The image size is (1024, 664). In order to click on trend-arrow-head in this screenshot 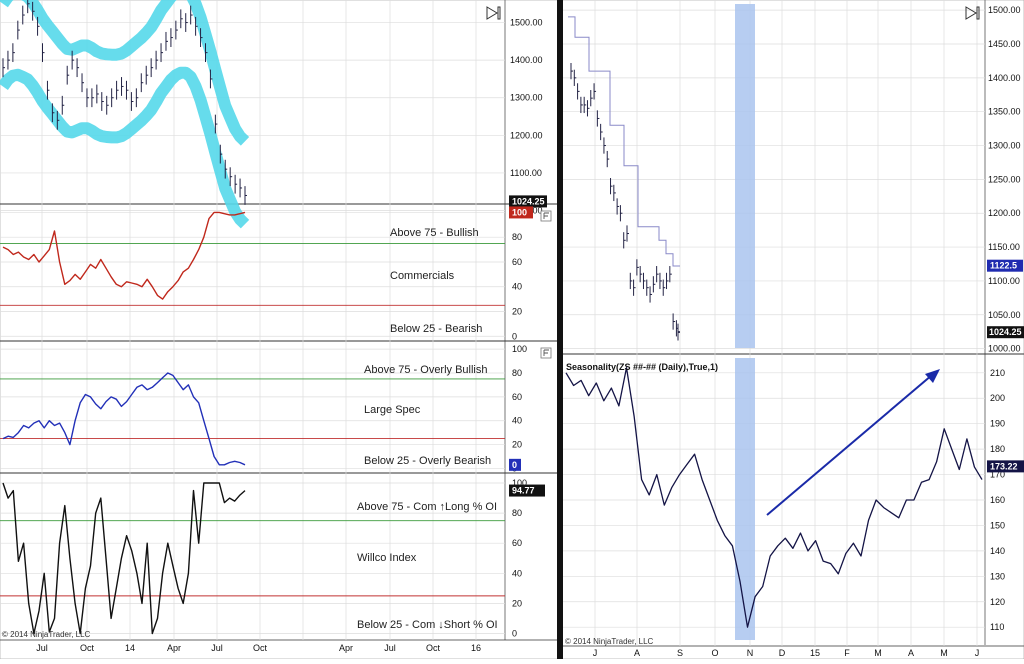, I will do `click(932, 376)`.